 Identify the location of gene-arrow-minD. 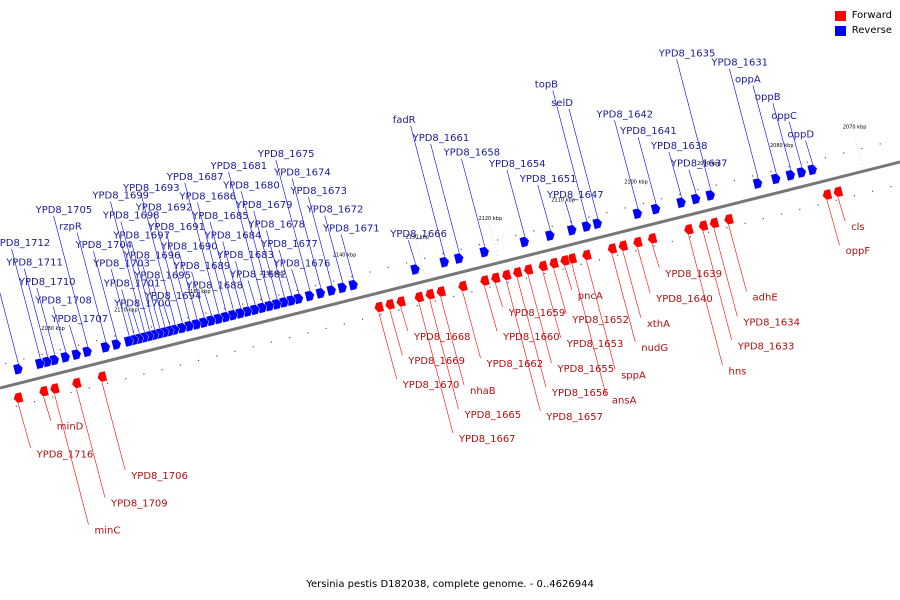
(44, 391).